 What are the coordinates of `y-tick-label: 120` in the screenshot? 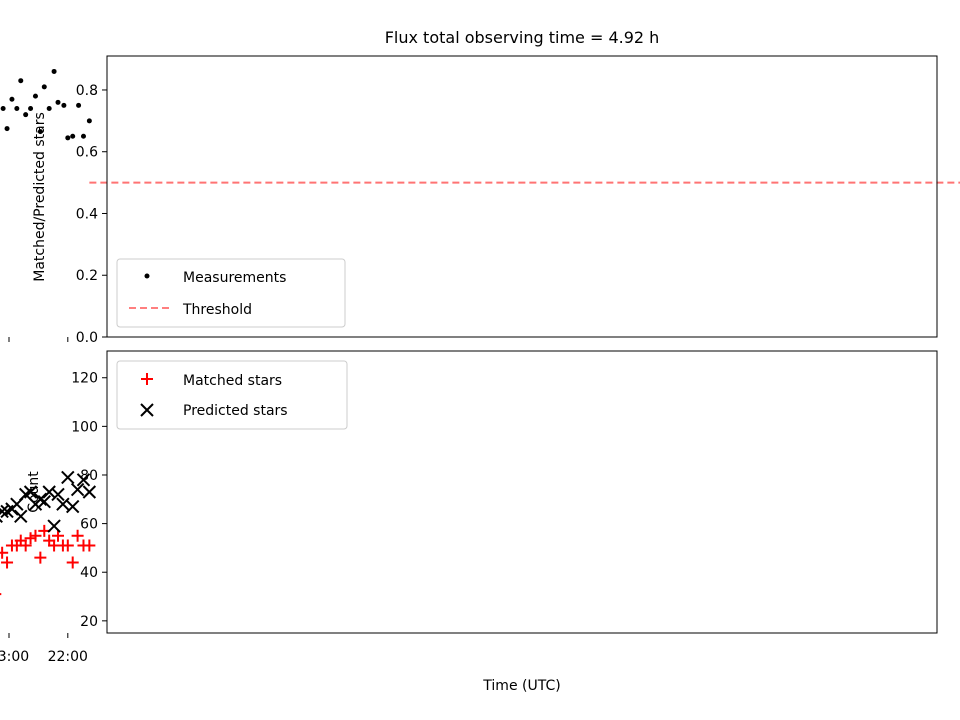 It's located at (84, 379).